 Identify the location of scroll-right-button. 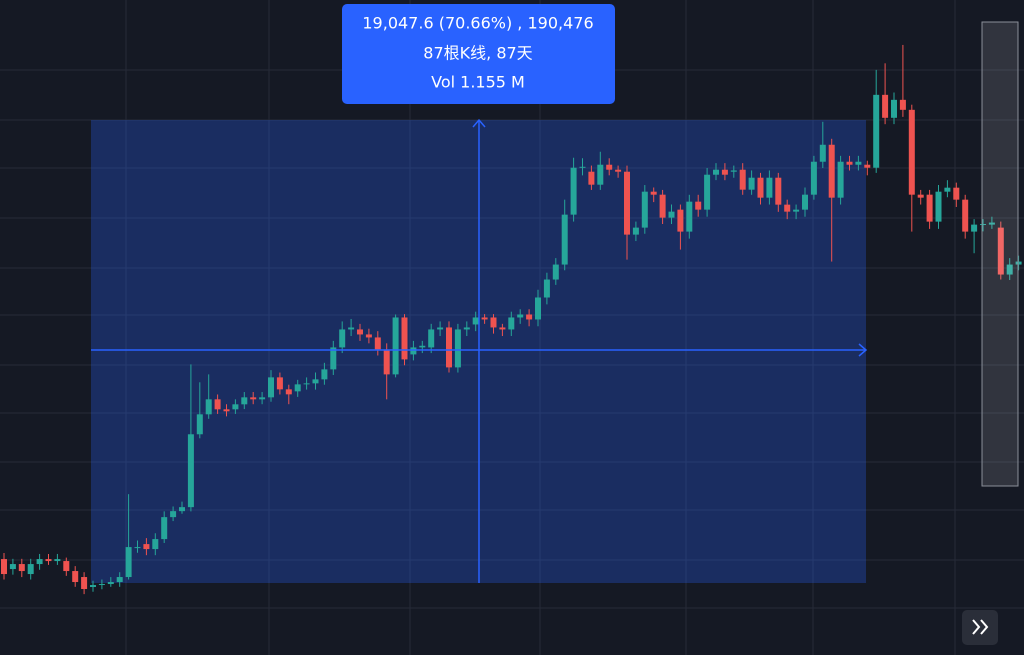
(980, 627).